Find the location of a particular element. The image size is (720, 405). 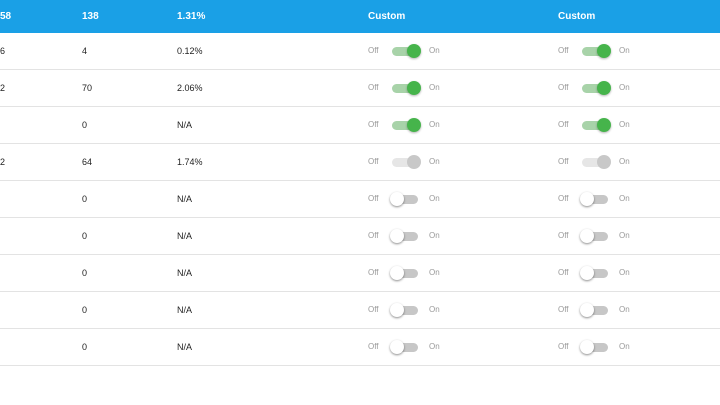

row-cell-2: 0.12% is located at coordinates (190, 51).